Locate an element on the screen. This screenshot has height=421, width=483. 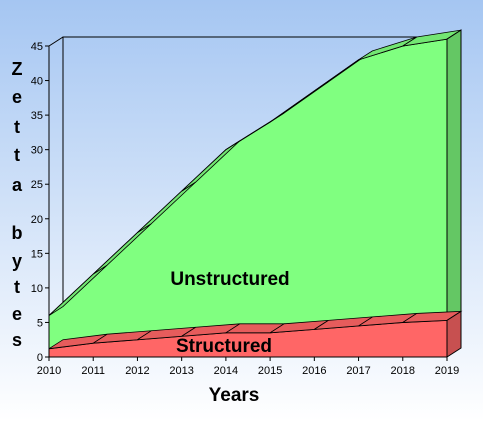
y-tick-label: 45 is located at coordinates (37, 47).